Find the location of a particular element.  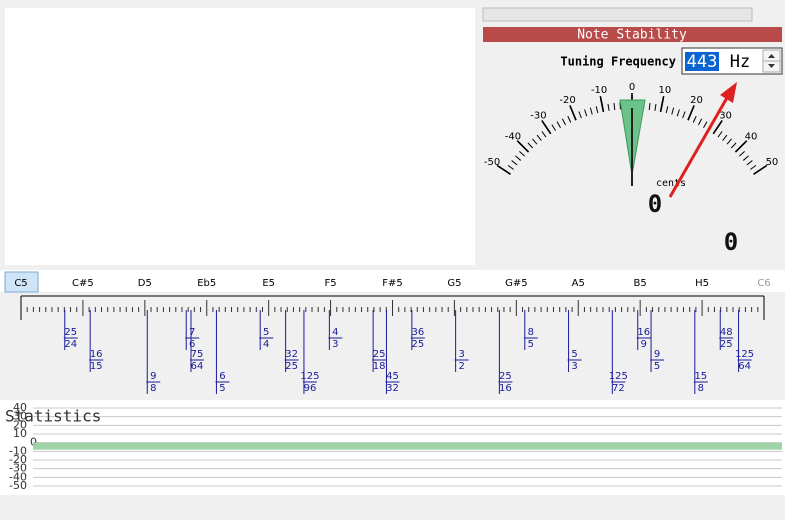

meter-tick-label: 20 is located at coordinates (696, 100).